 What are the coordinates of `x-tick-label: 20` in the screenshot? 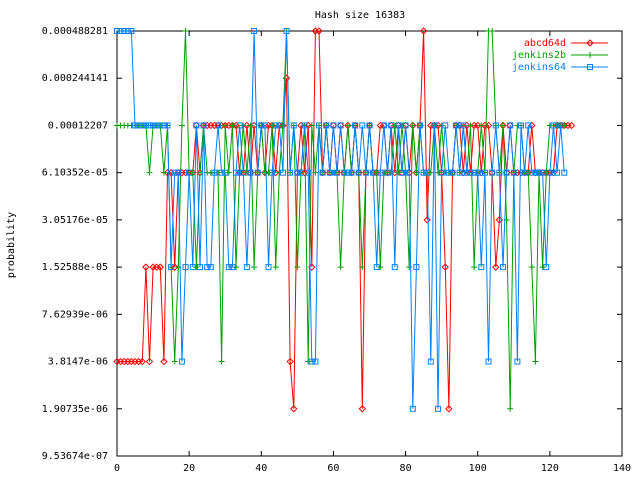 It's located at (189, 468).